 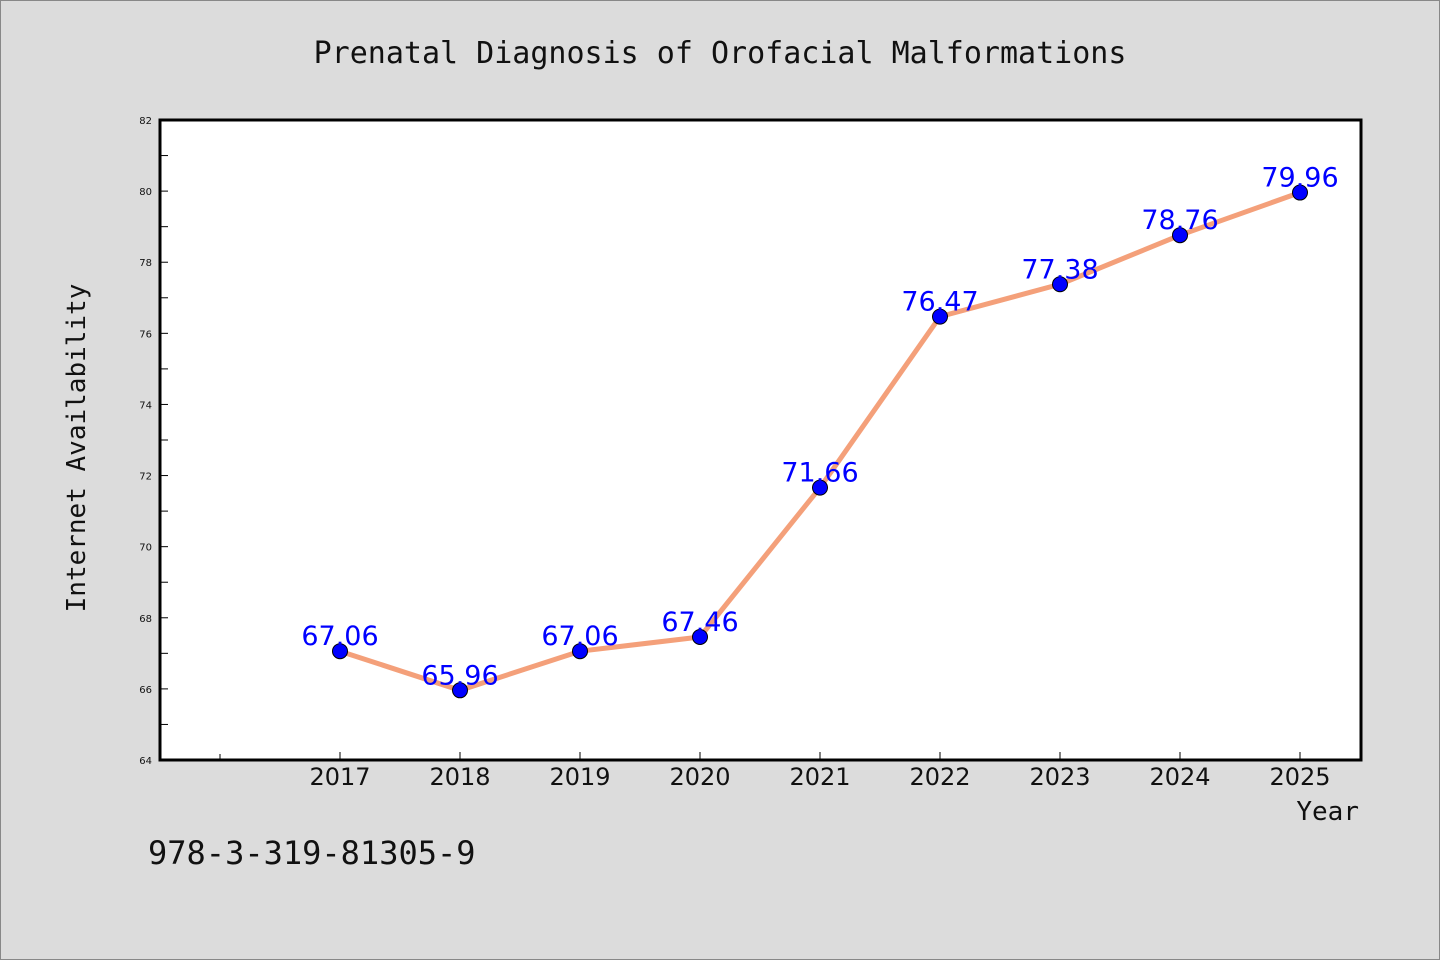 What do you see at coordinates (312, 853) in the screenshot?
I see `footer-isbn: 978-3-319-81305-9` at bounding box center [312, 853].